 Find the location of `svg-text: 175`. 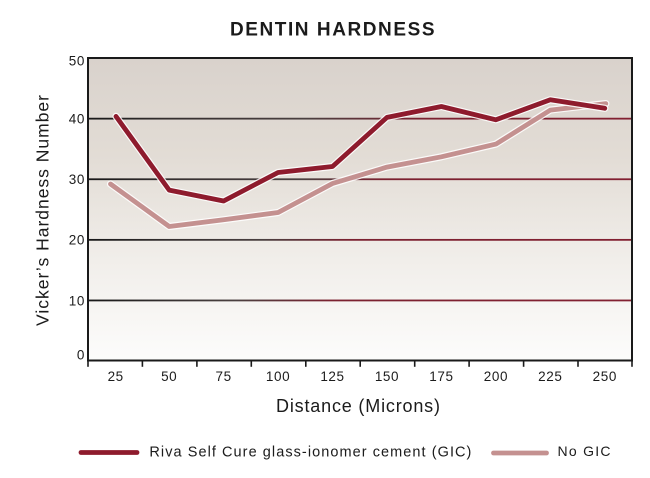

svg-text: 175 is located at coordinates (441, 376).